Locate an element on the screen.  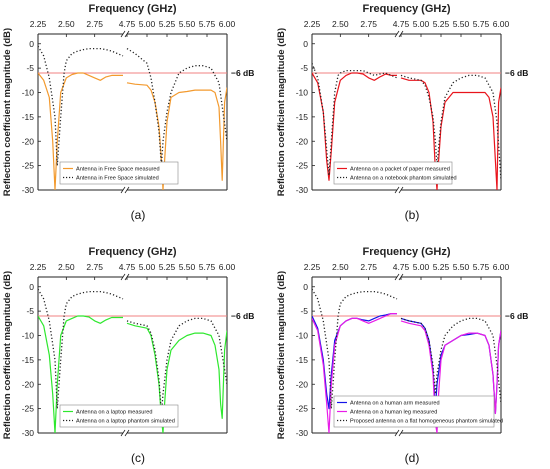
legend-label: Antenna on a laptop phantom simulated is located at coordinates (125, 422).